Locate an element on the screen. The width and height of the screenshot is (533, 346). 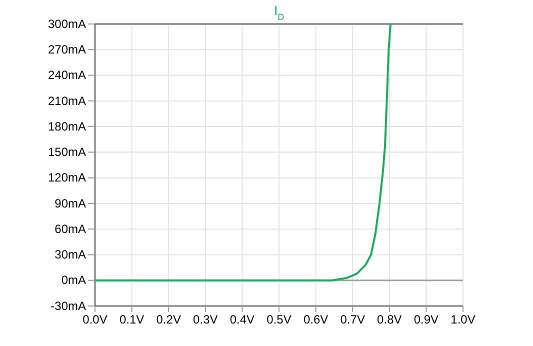
y-tick-label: 180mA is located at coordinates (67, 126).